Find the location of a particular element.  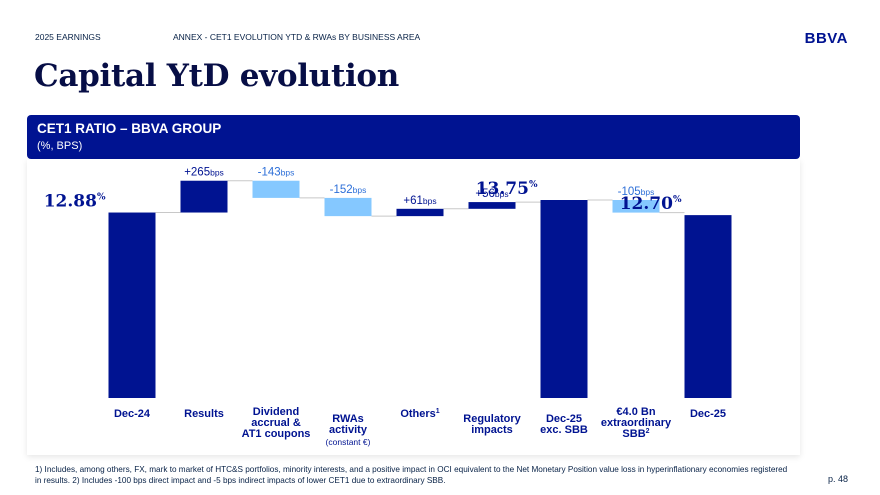

chart-heading: CET1 RATIO – BBVA GROUP is located at coordinates (129, 128).